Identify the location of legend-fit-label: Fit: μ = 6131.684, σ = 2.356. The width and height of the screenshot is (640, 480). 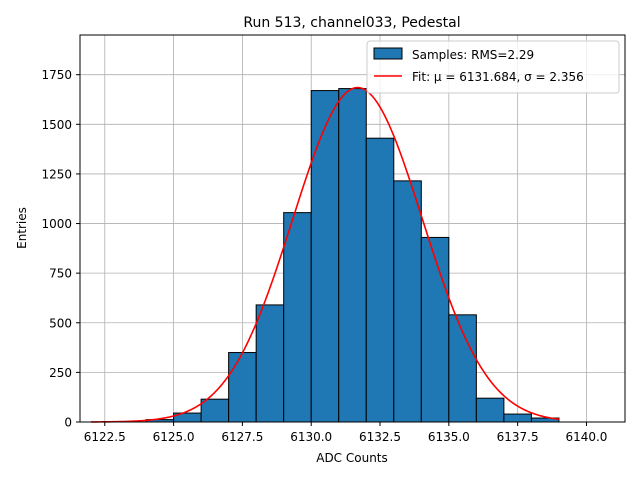
(498, 77).